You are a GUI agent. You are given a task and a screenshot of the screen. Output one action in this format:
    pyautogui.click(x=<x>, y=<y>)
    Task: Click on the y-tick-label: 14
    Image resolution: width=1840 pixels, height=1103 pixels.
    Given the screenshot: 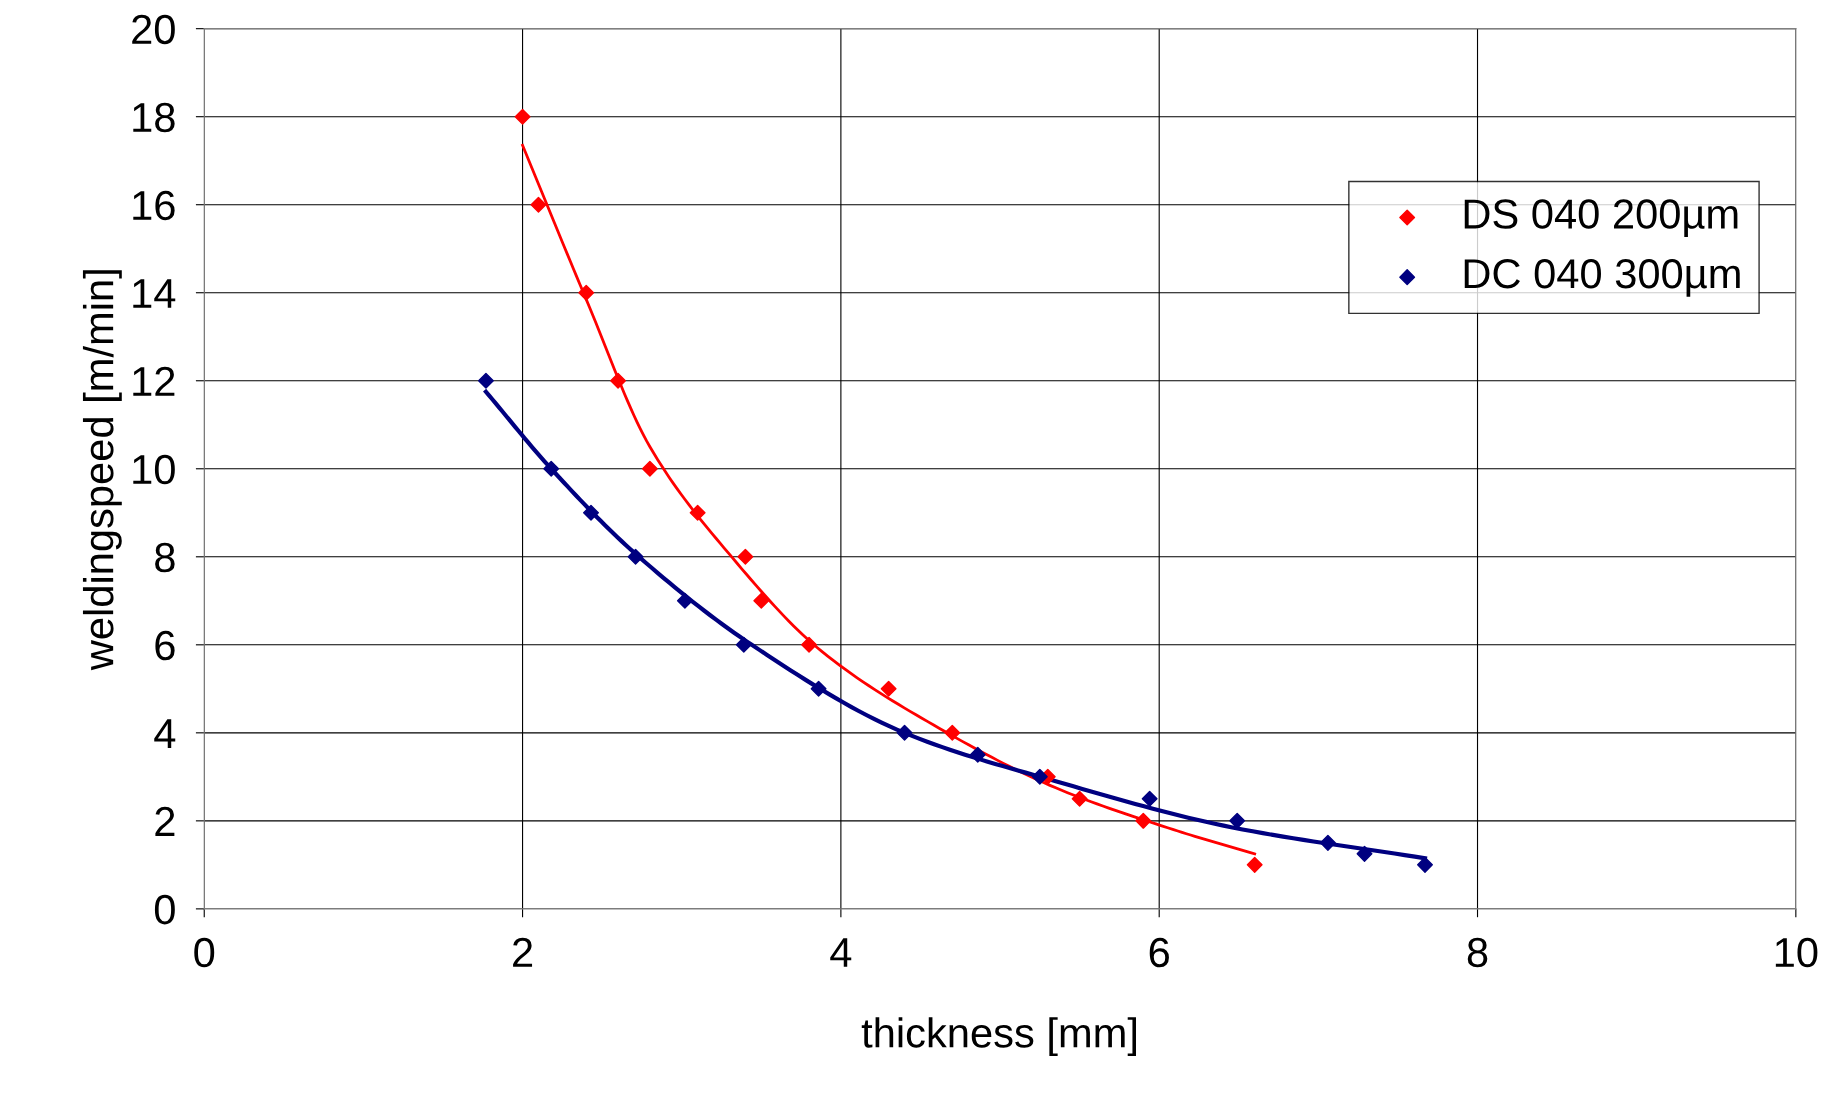 What is the action you would take?
    pyautogui.click(x=154, y=293)
    